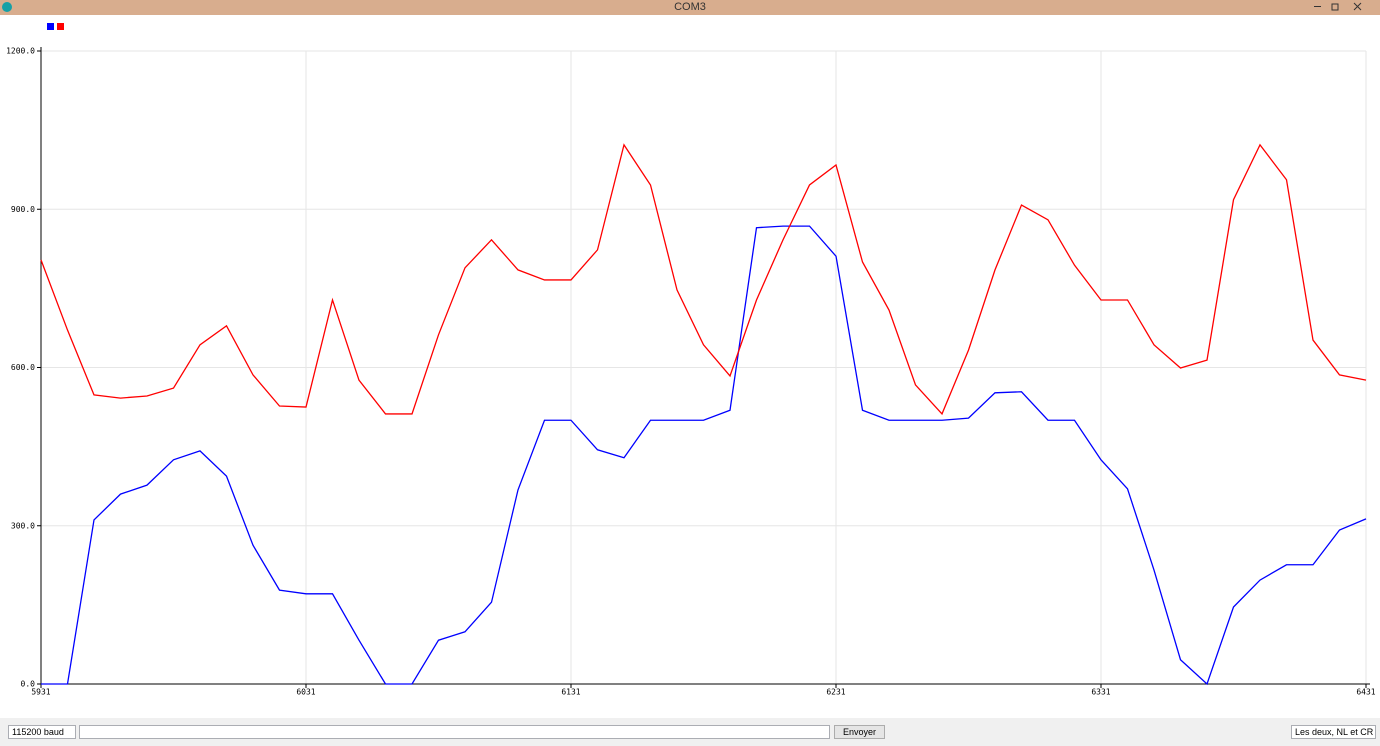  What do you see at coordinates (23, 209) in the screenshot?
I see `y-tick-label: 900.0` at bounding box center [23, 209].